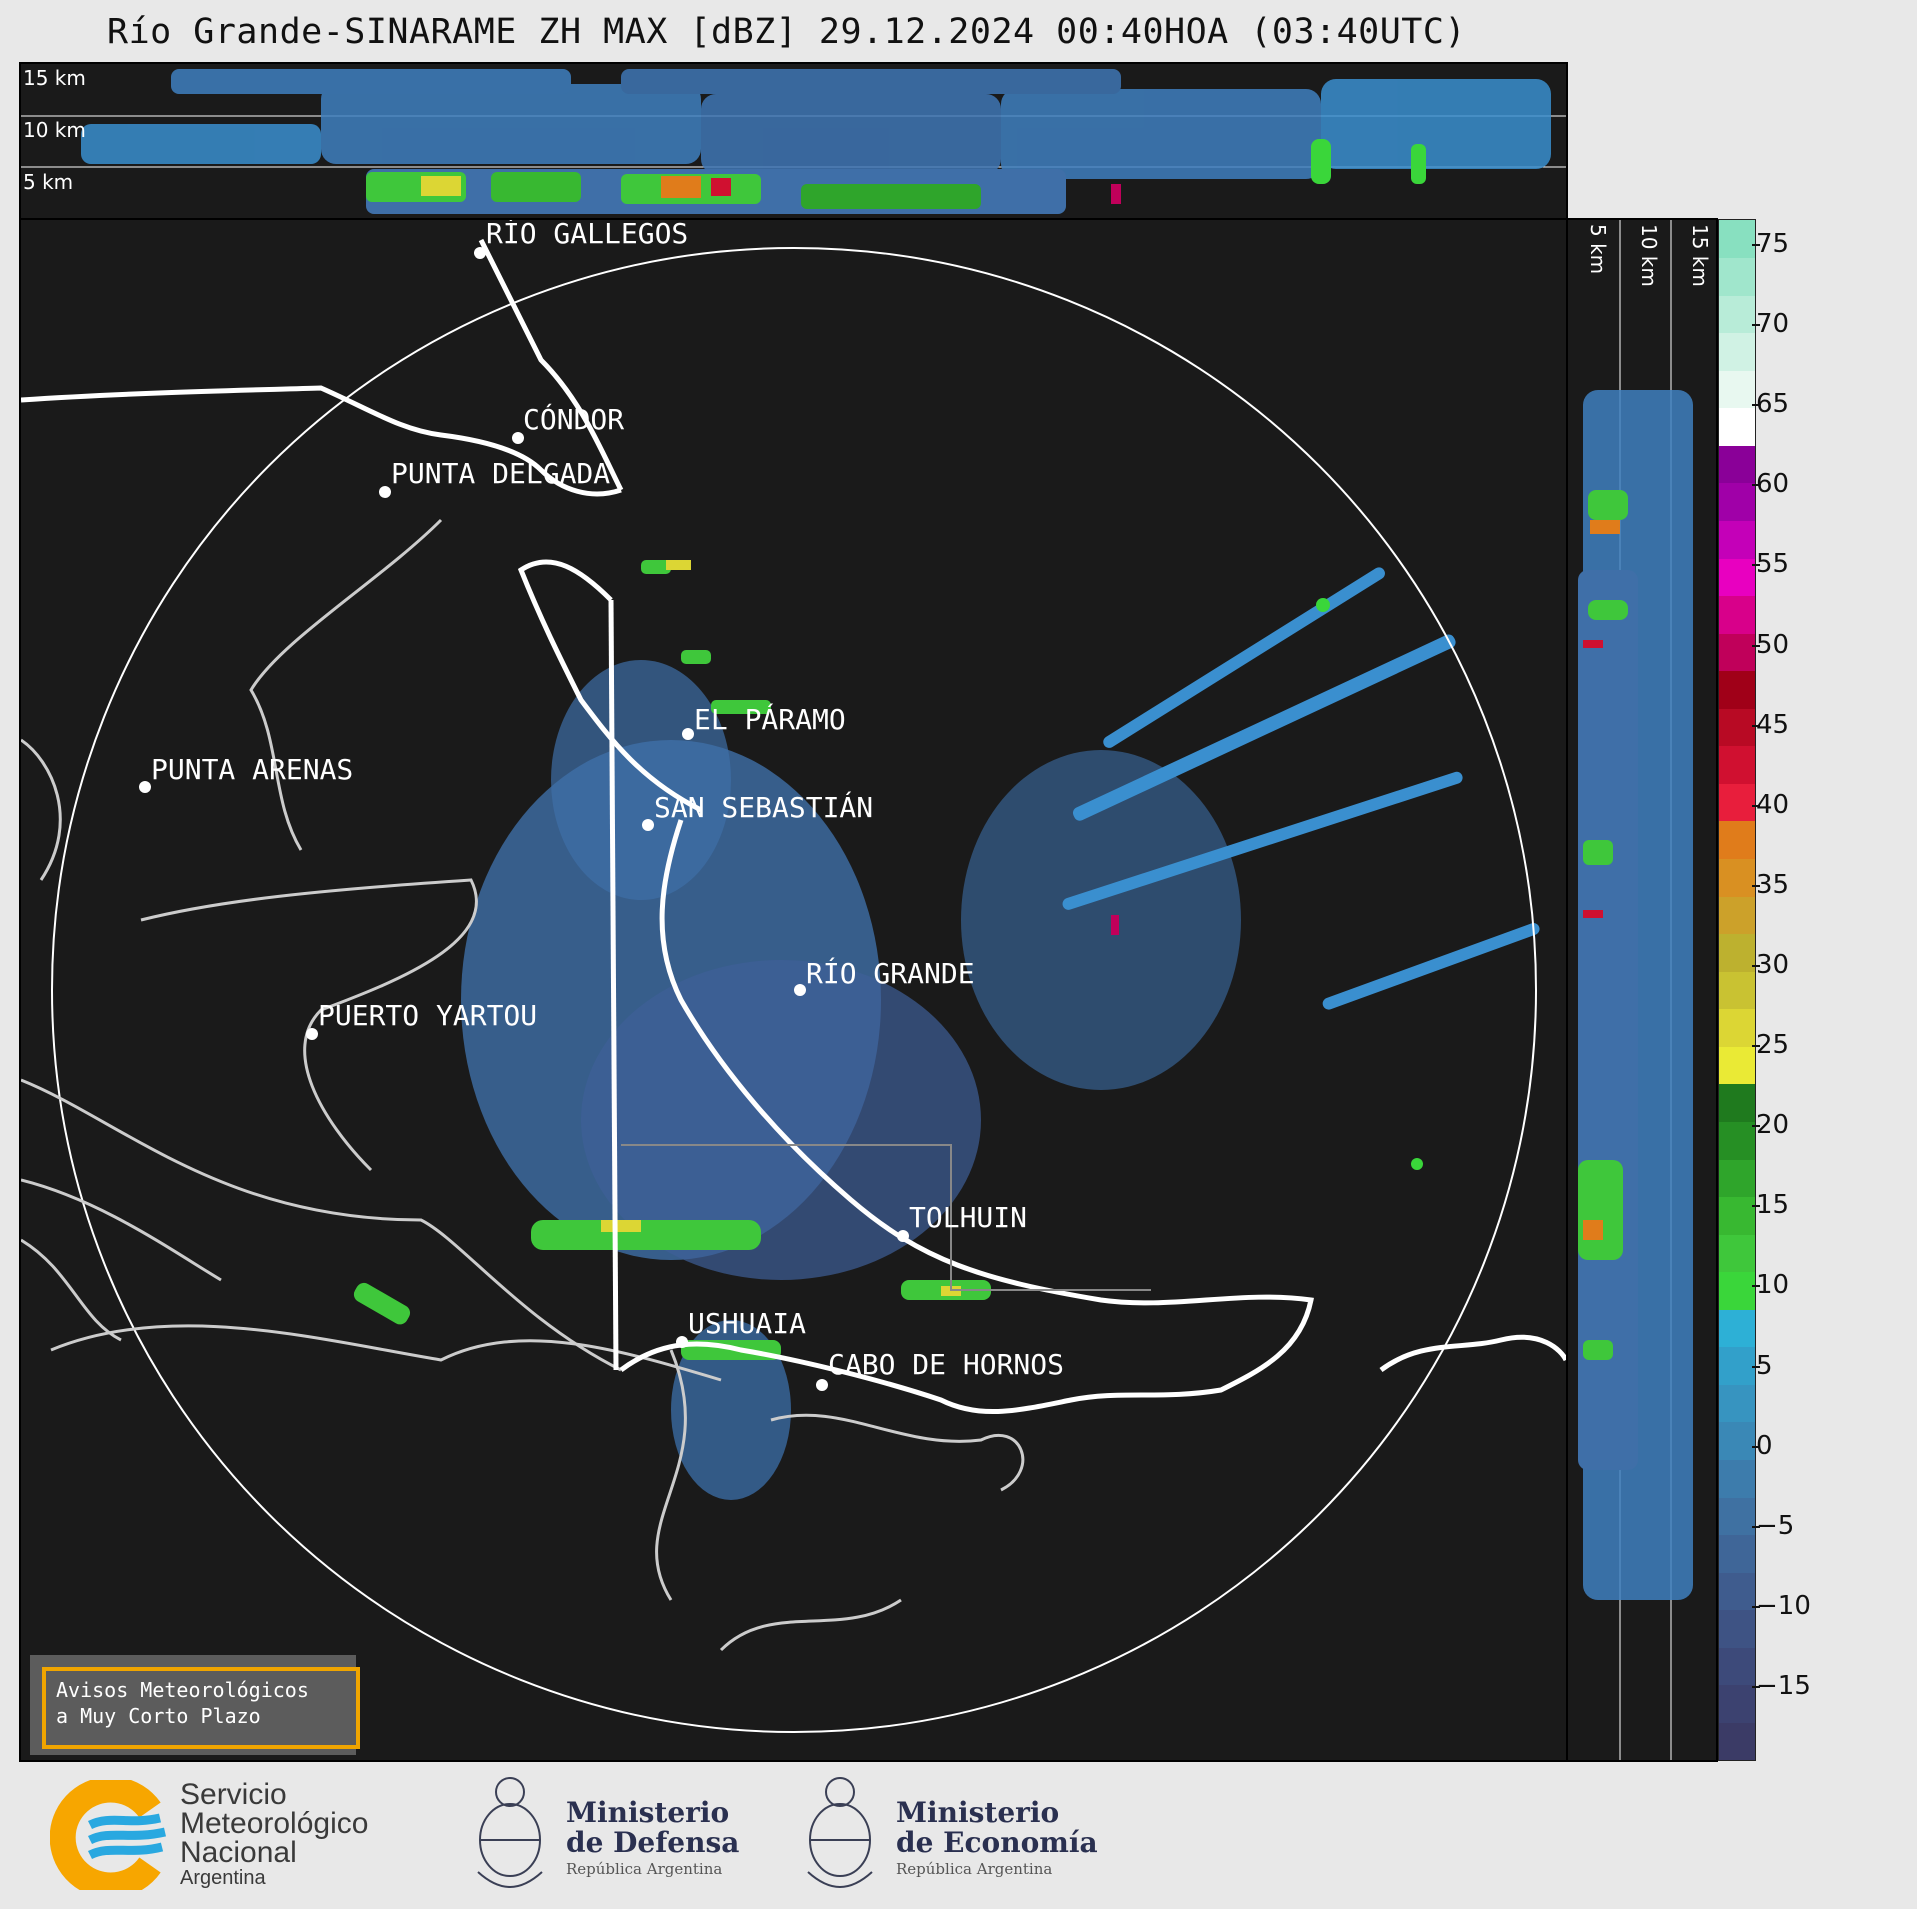 The image size is (1917, 1909). Describe the element at coordinates (274, 1823) in the screenshot. I see `smn-line: Meteorológico` at that location.